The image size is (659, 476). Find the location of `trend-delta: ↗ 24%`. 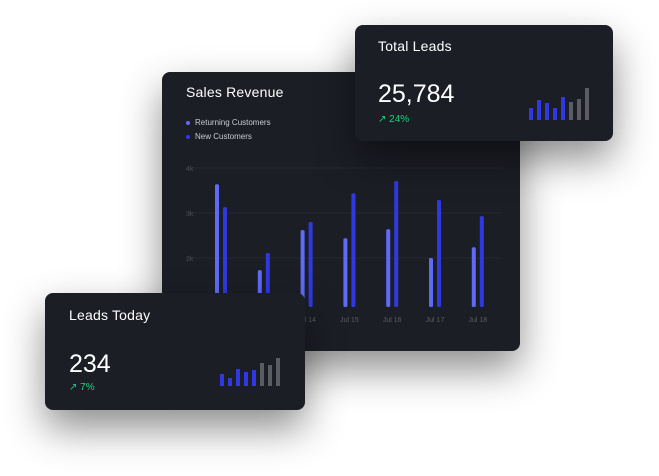

trend-delta: ↗ 24% is located at coordinates (394, 119).